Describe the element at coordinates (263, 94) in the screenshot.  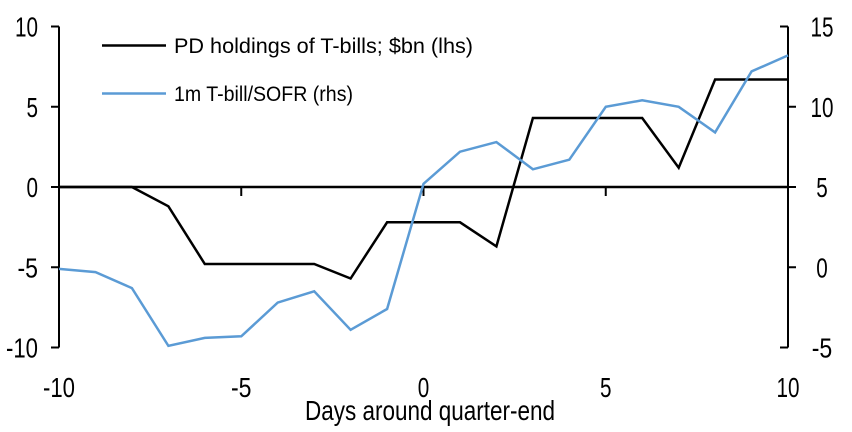
I see `legend-label-tbill-sofr: 1m T-bill/SOFR (rhs)` at that location.